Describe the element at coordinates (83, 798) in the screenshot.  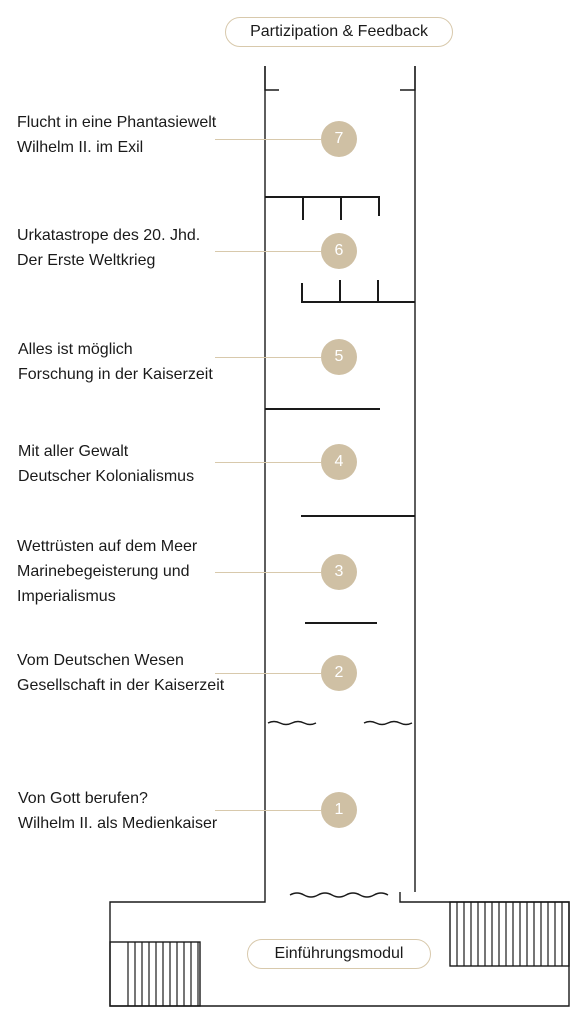
I see `section-1-line1: Von Gott berufen?` at that location.